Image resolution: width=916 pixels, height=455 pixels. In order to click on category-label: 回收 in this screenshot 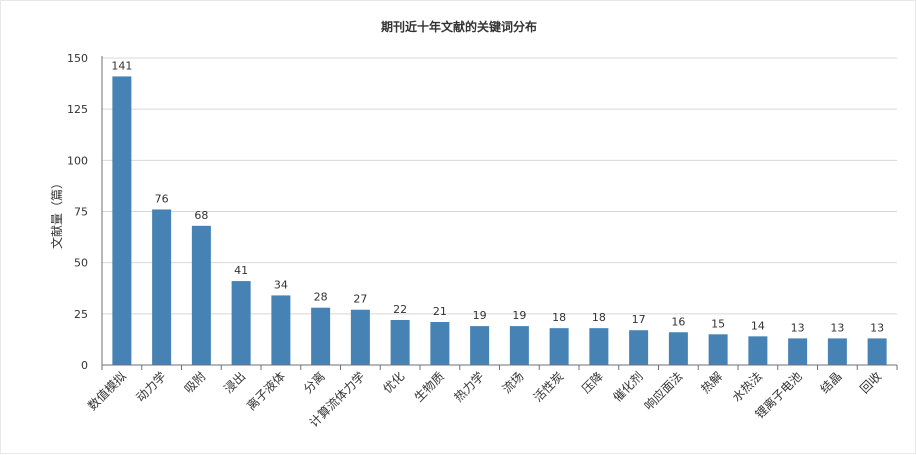, I will do `click(870, 382)`.